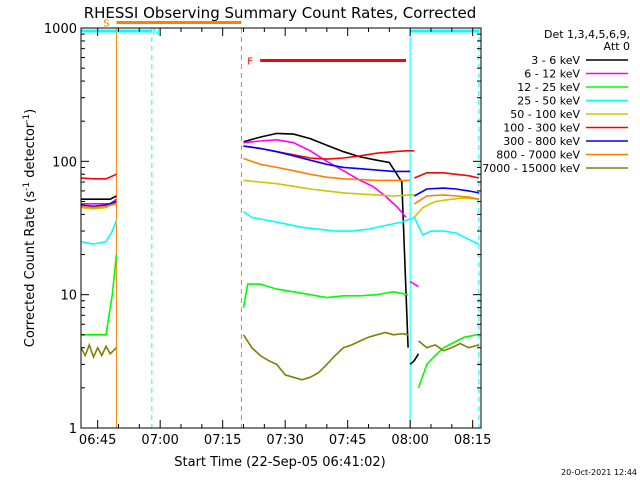 This screenshot has height=480, width=640. What do you see at coordinates (64, 162) in the screenshot?
I see `y-tick-label: 100` at bounding box center [64, 162].